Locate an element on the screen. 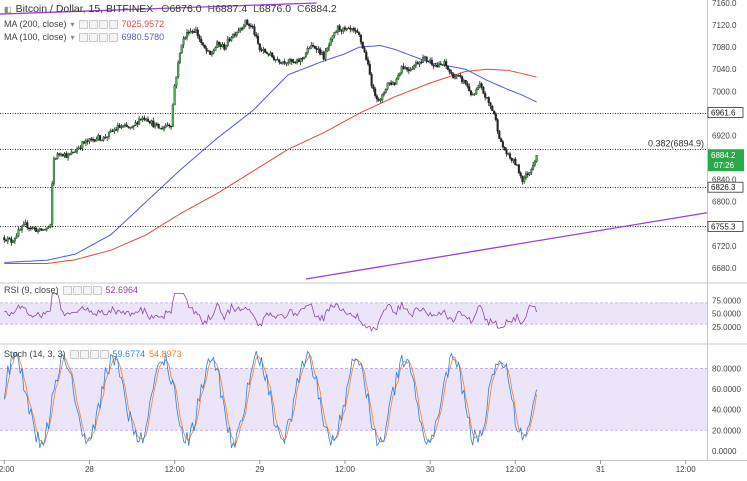 The image size is (747, 481). stoch-d-value: 54.8973 is located at coordinates (165, 354).